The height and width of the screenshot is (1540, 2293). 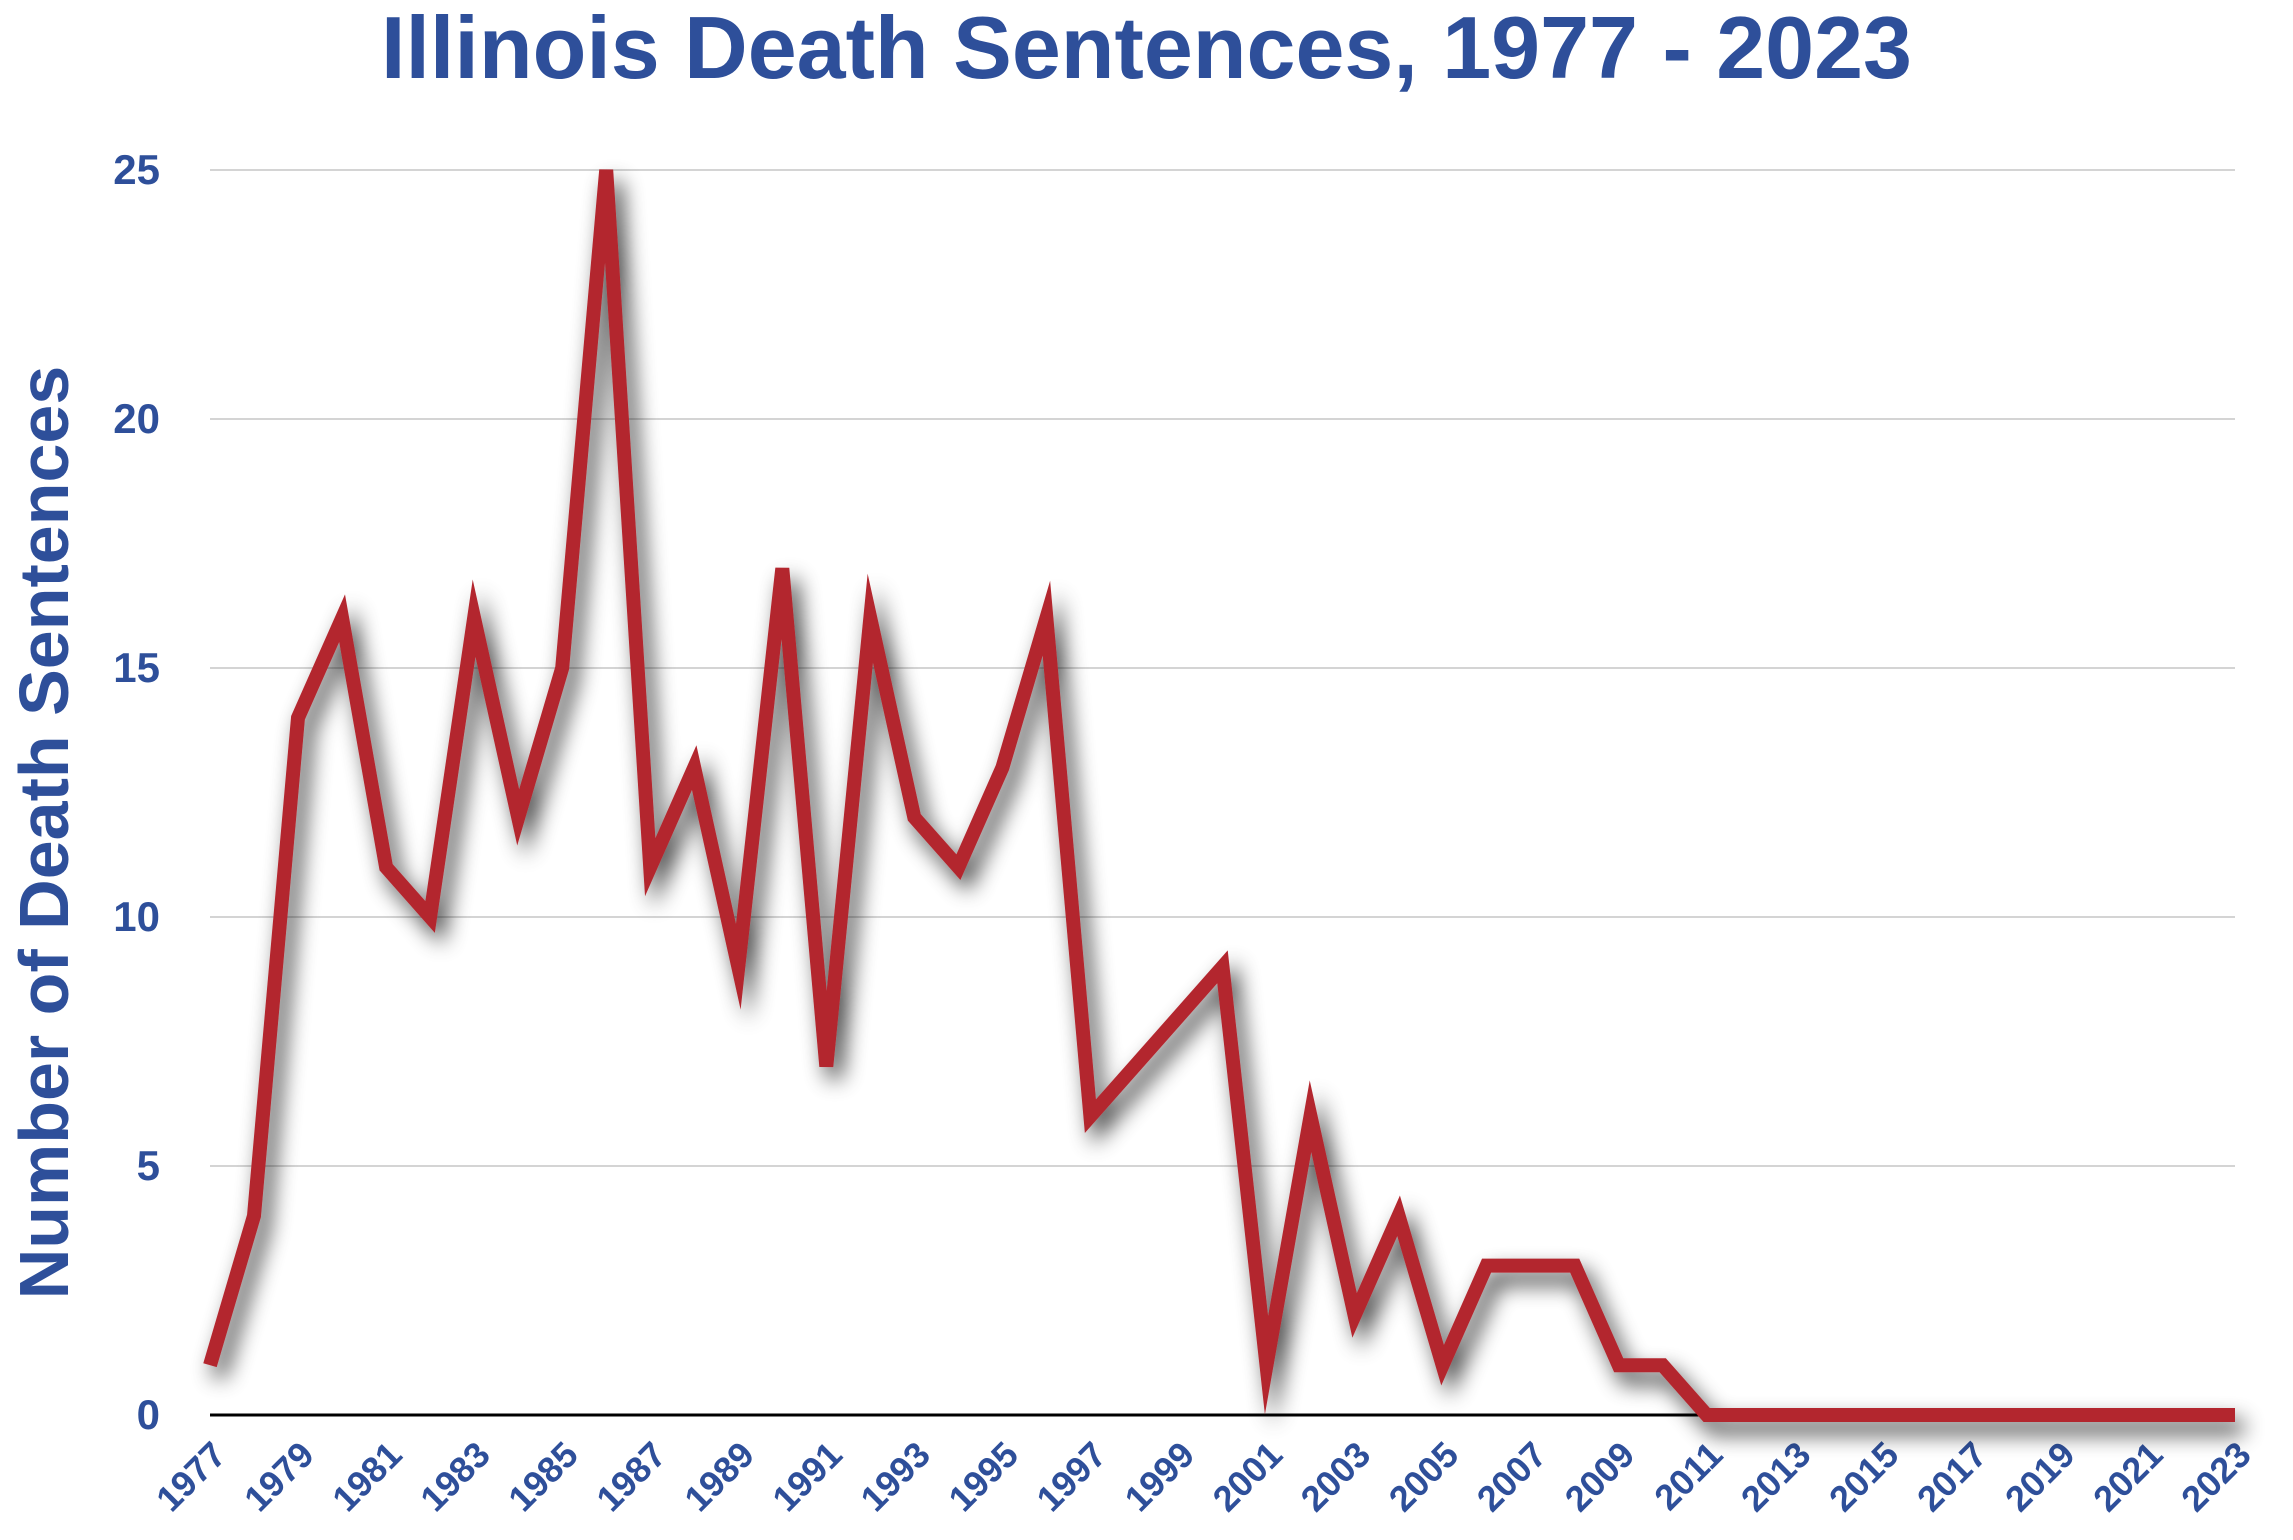 I want to click on x-tick-label: 2011, so click(x=1688, y=1476).